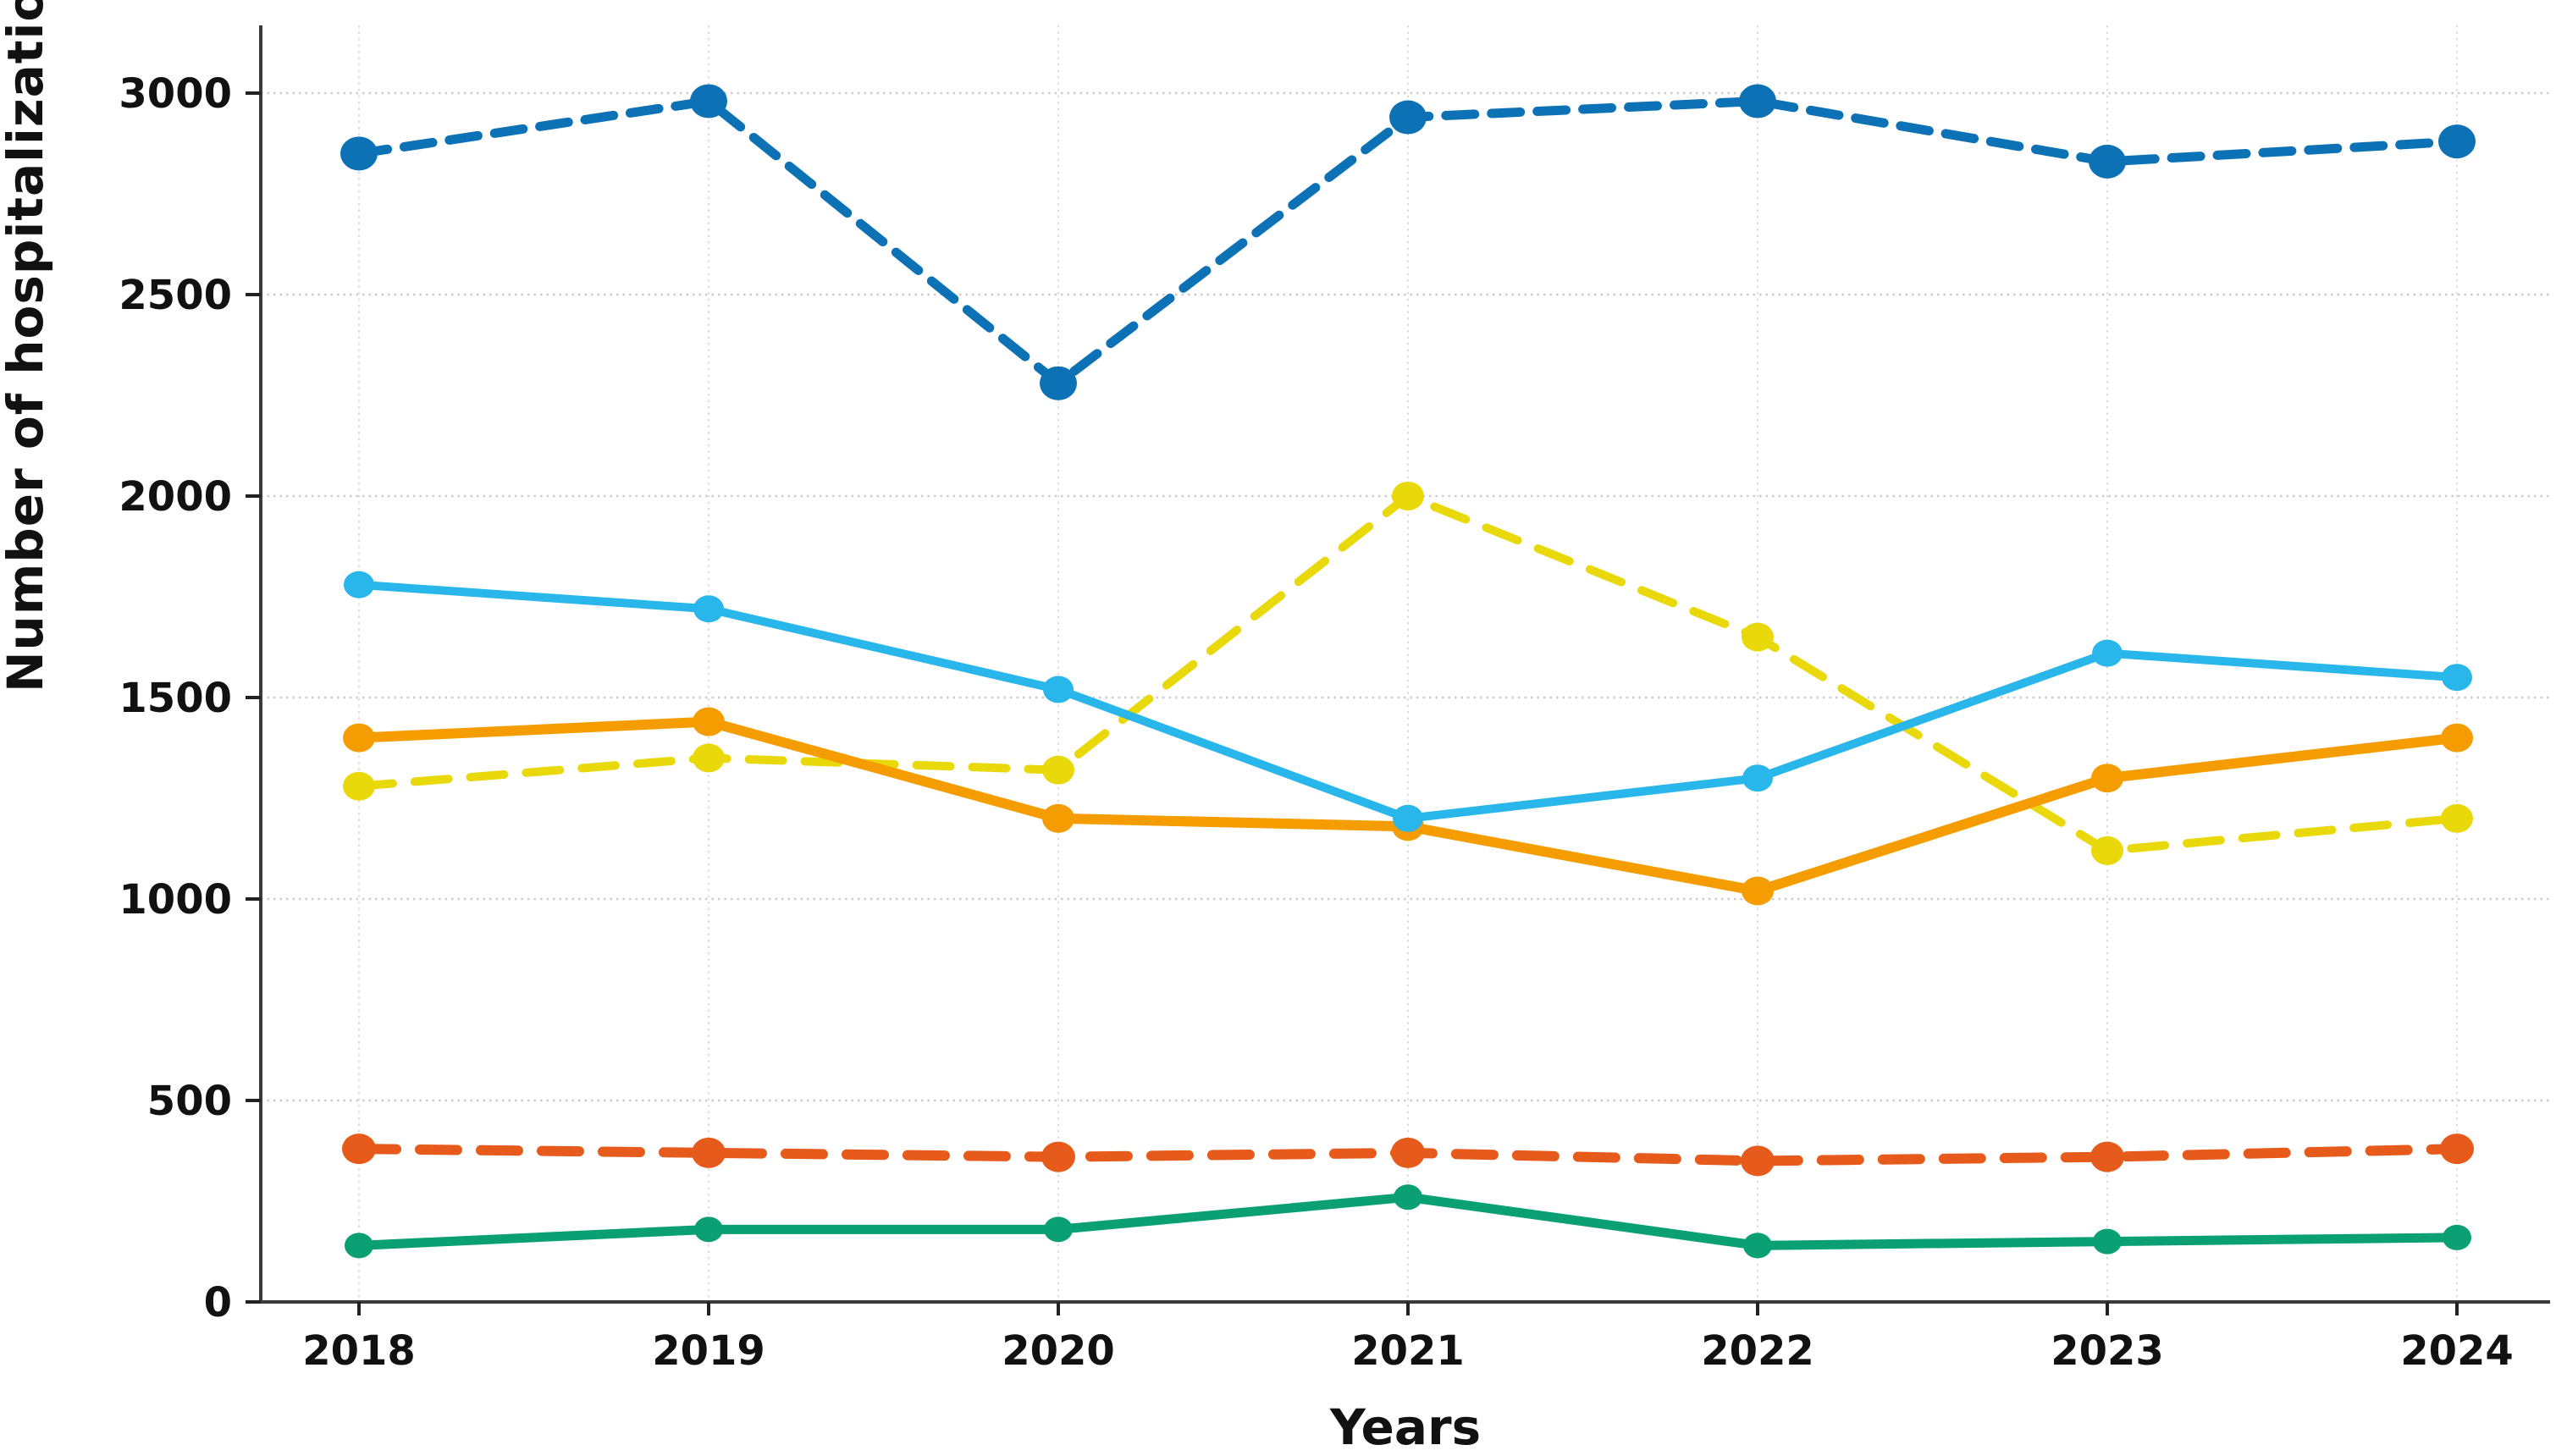  I want to click on x-tick-label-2022: 2022, so click(1757, 1351).